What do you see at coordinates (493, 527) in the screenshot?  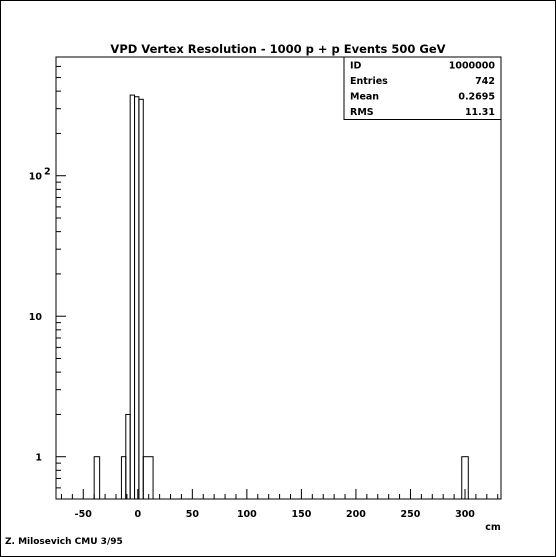 I see `x-axis-label: cm` at bounding box center [493, 527].